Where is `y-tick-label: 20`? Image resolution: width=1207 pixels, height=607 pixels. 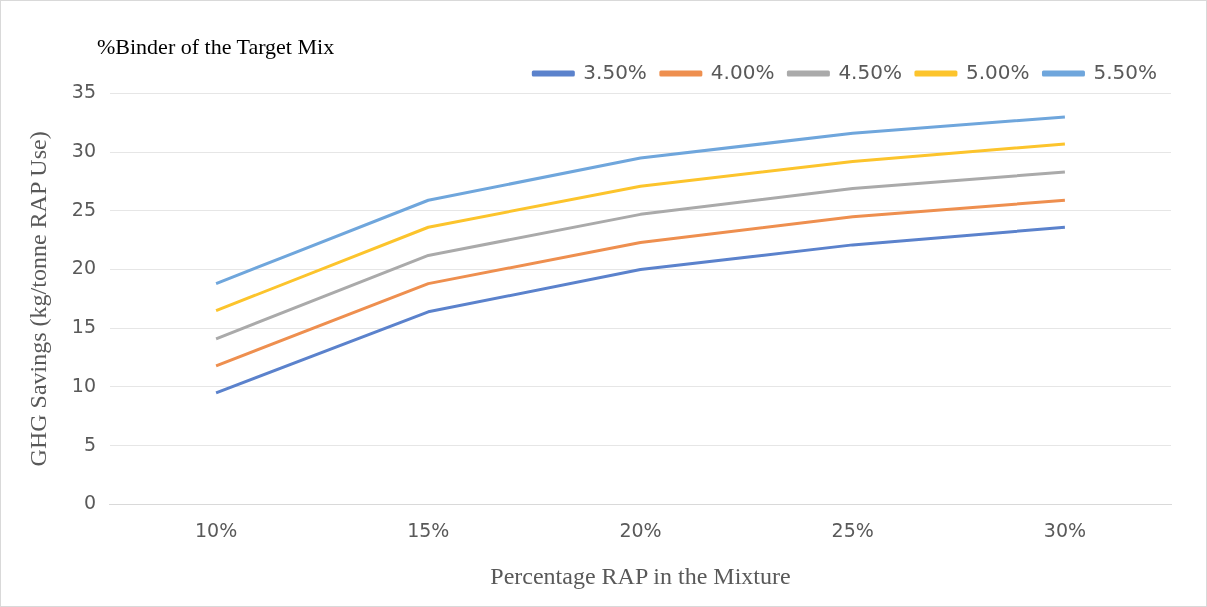 y-tick-label: 20 is located at coordinates (83, 267).